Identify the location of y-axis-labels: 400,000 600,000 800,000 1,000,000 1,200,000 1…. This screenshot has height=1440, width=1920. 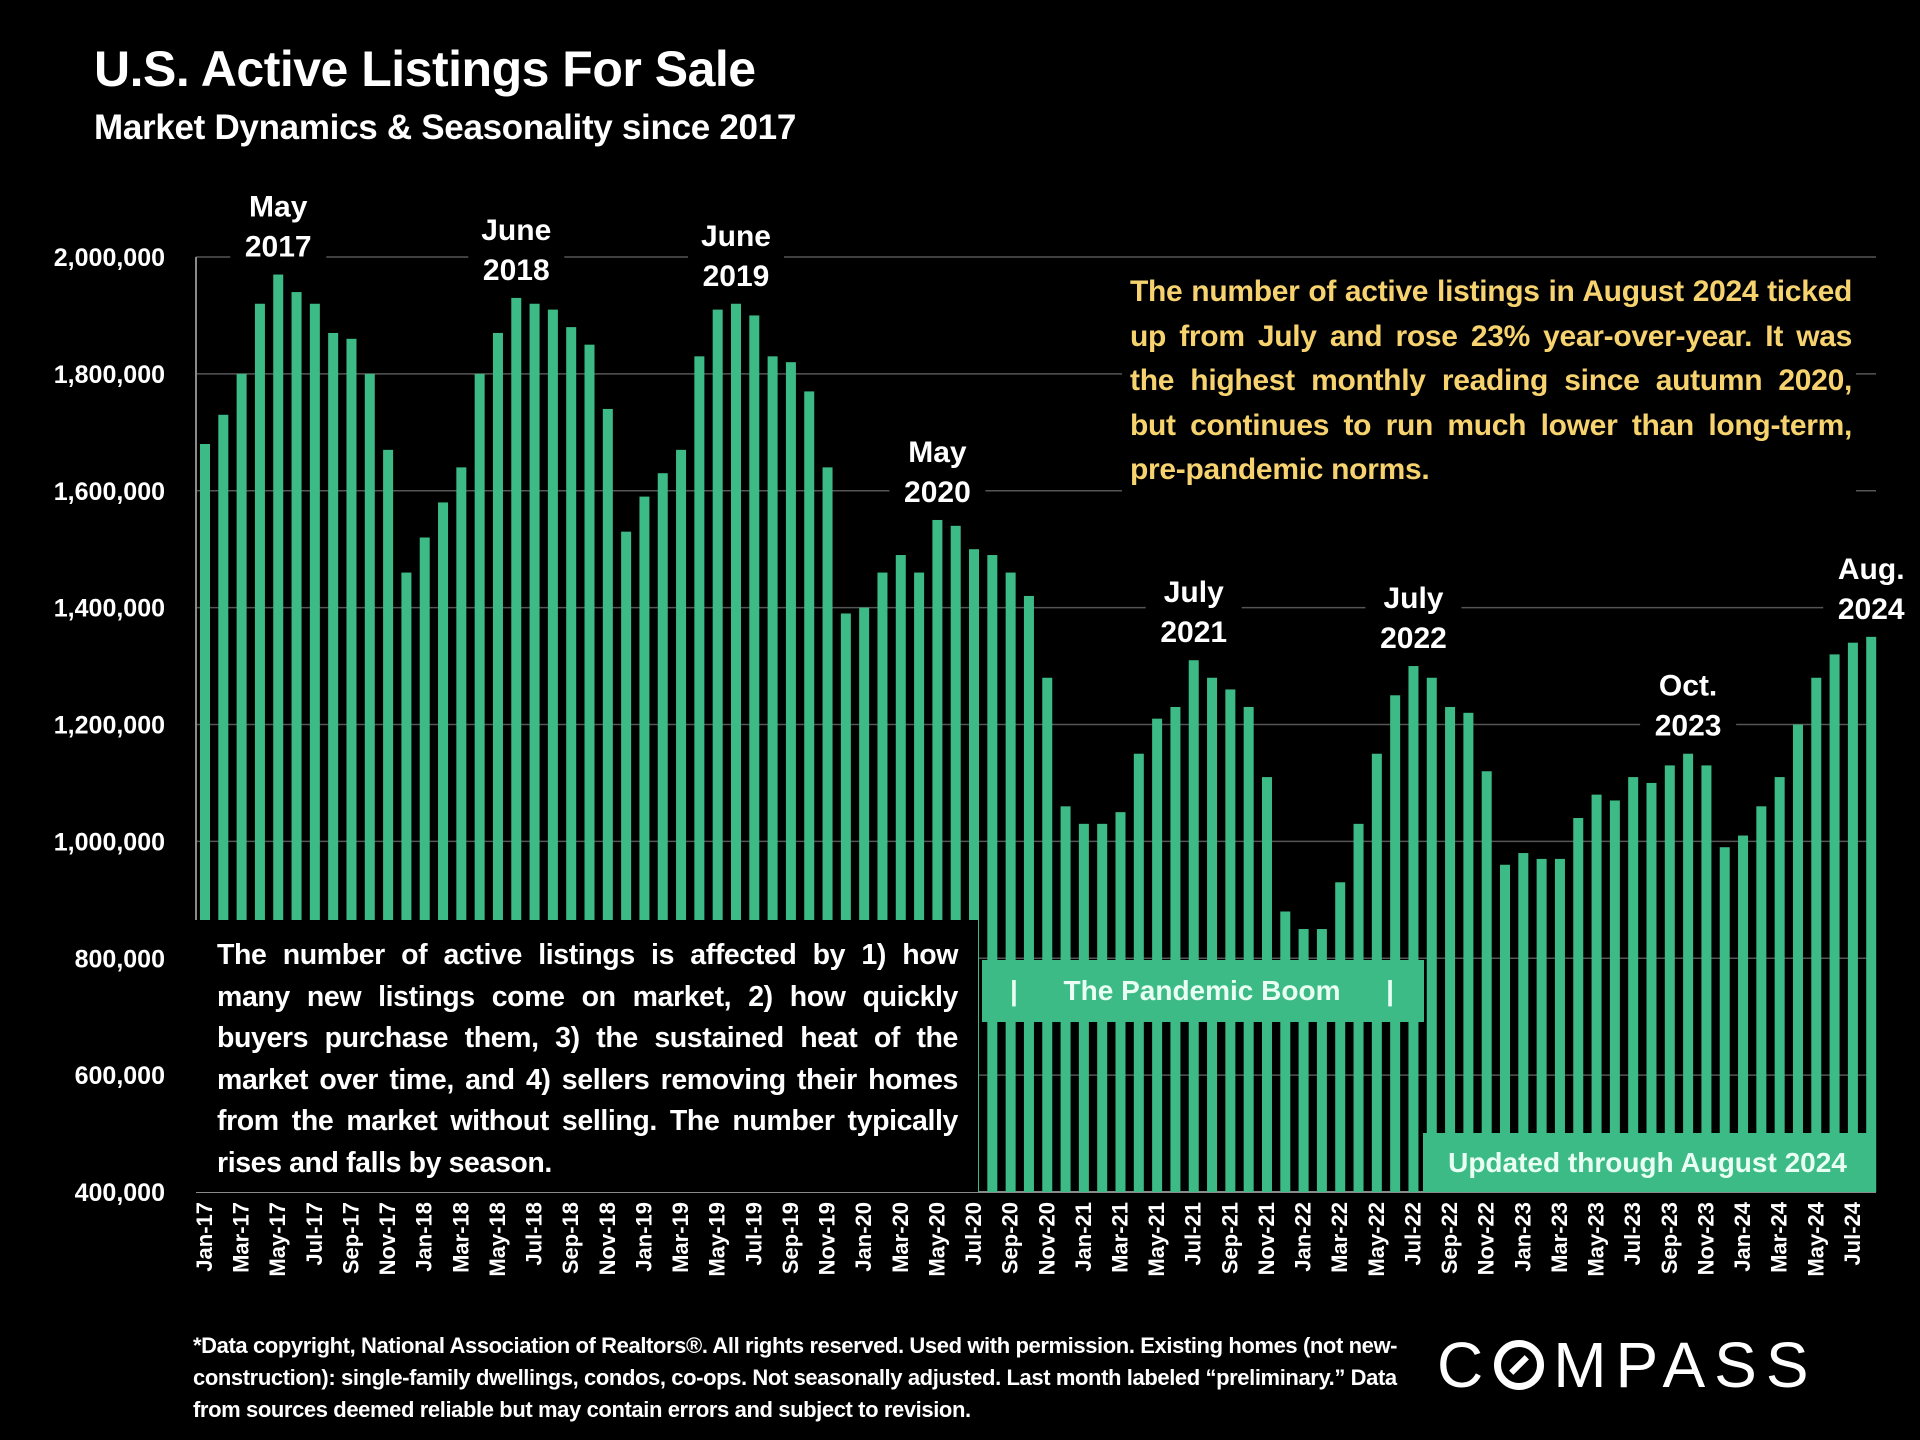
(109, 725).